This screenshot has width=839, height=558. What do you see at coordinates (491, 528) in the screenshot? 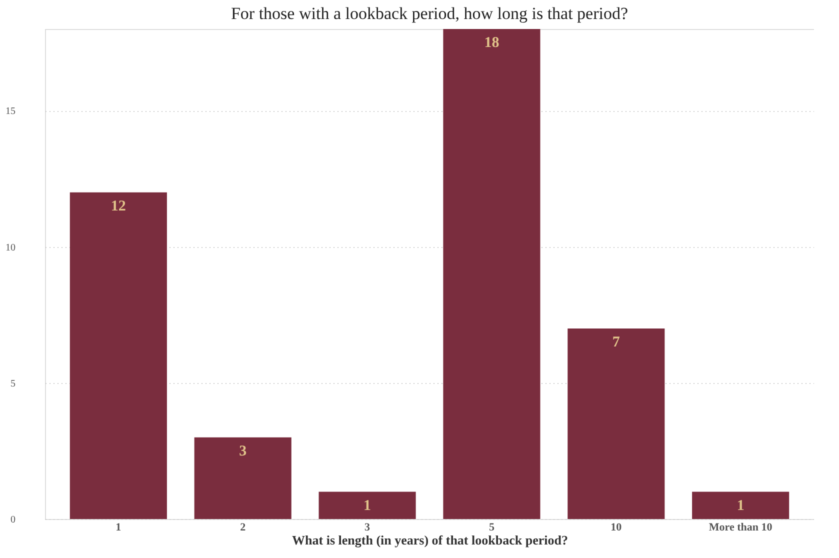
I see `x-tick-label: 5` at bounding box center [491, 528].